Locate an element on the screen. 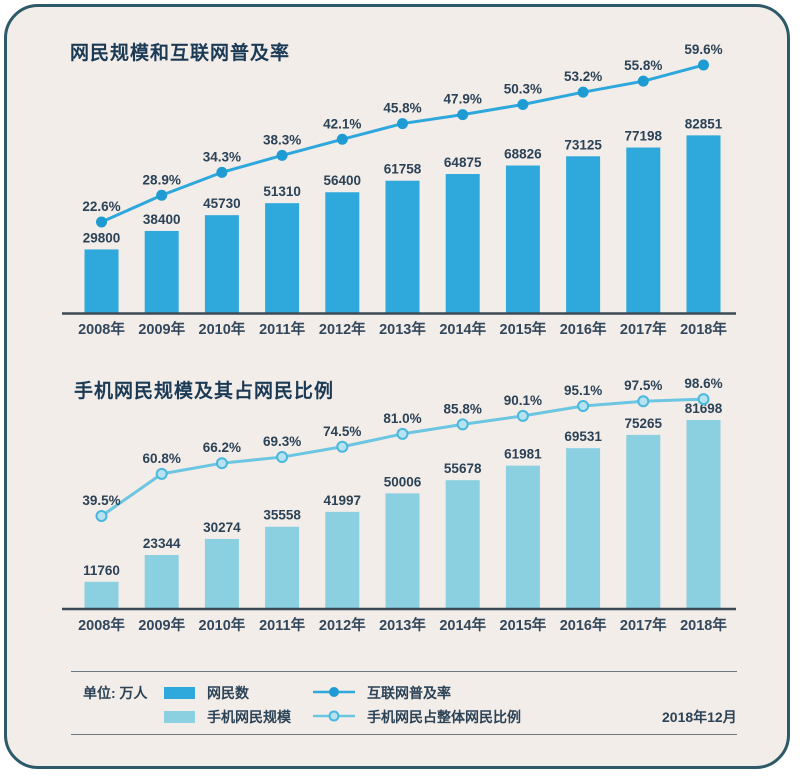 This screenshot has height=779, width=800. percent-label: 38.3% is located at coordinates (282, 139).